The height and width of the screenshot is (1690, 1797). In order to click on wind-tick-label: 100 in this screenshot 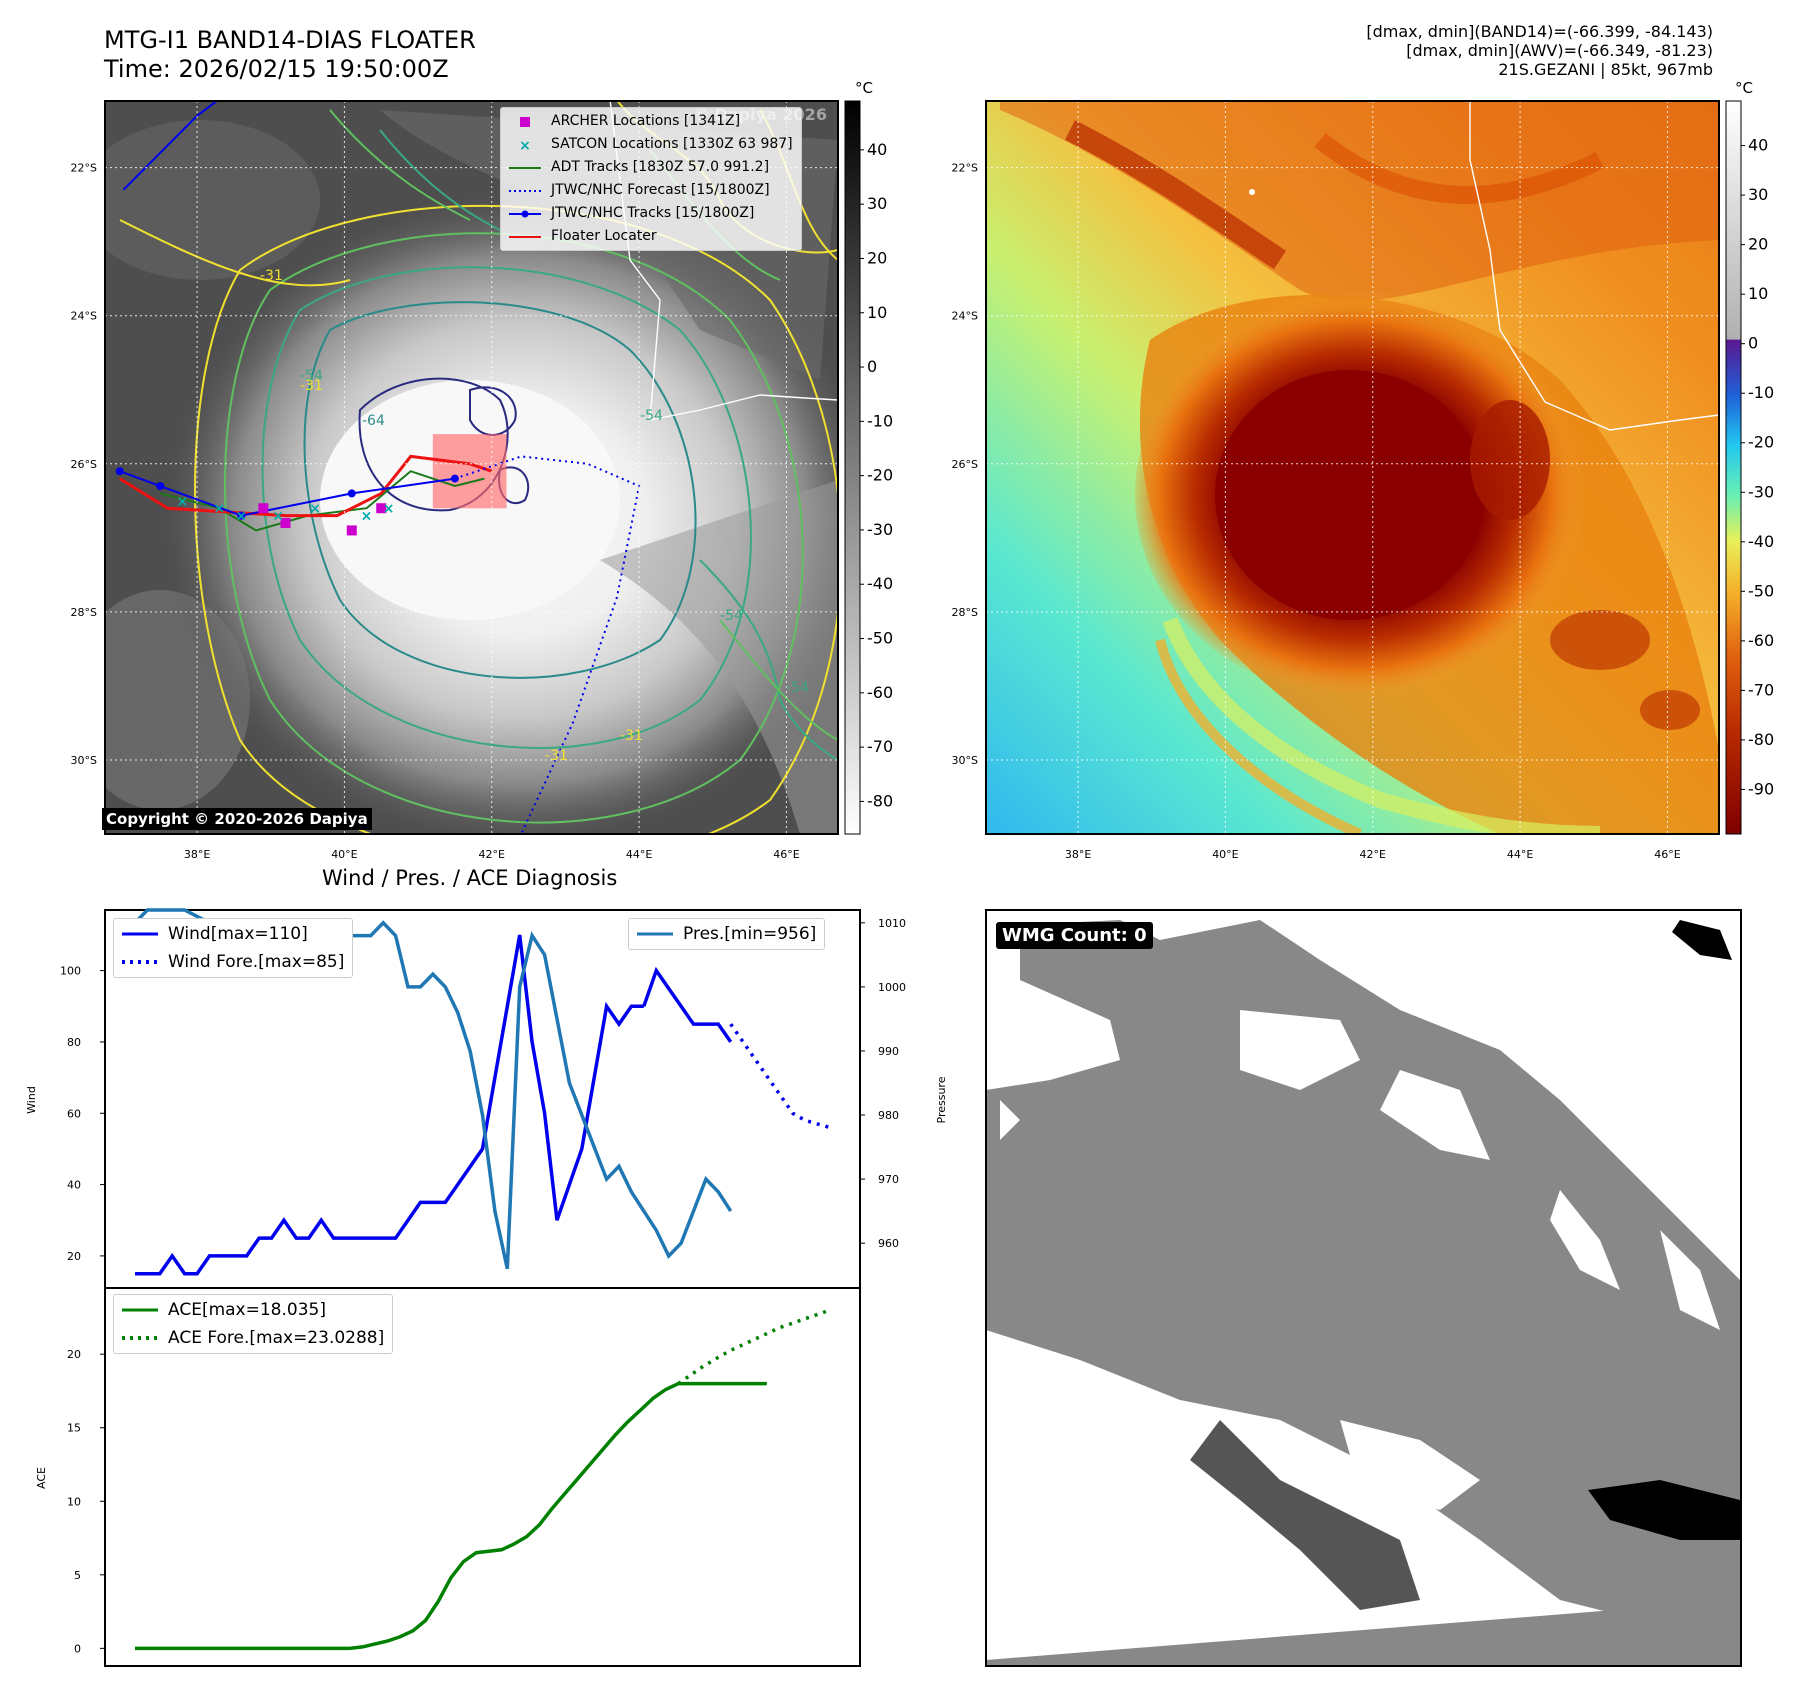, I will do `click(70, 971)`.